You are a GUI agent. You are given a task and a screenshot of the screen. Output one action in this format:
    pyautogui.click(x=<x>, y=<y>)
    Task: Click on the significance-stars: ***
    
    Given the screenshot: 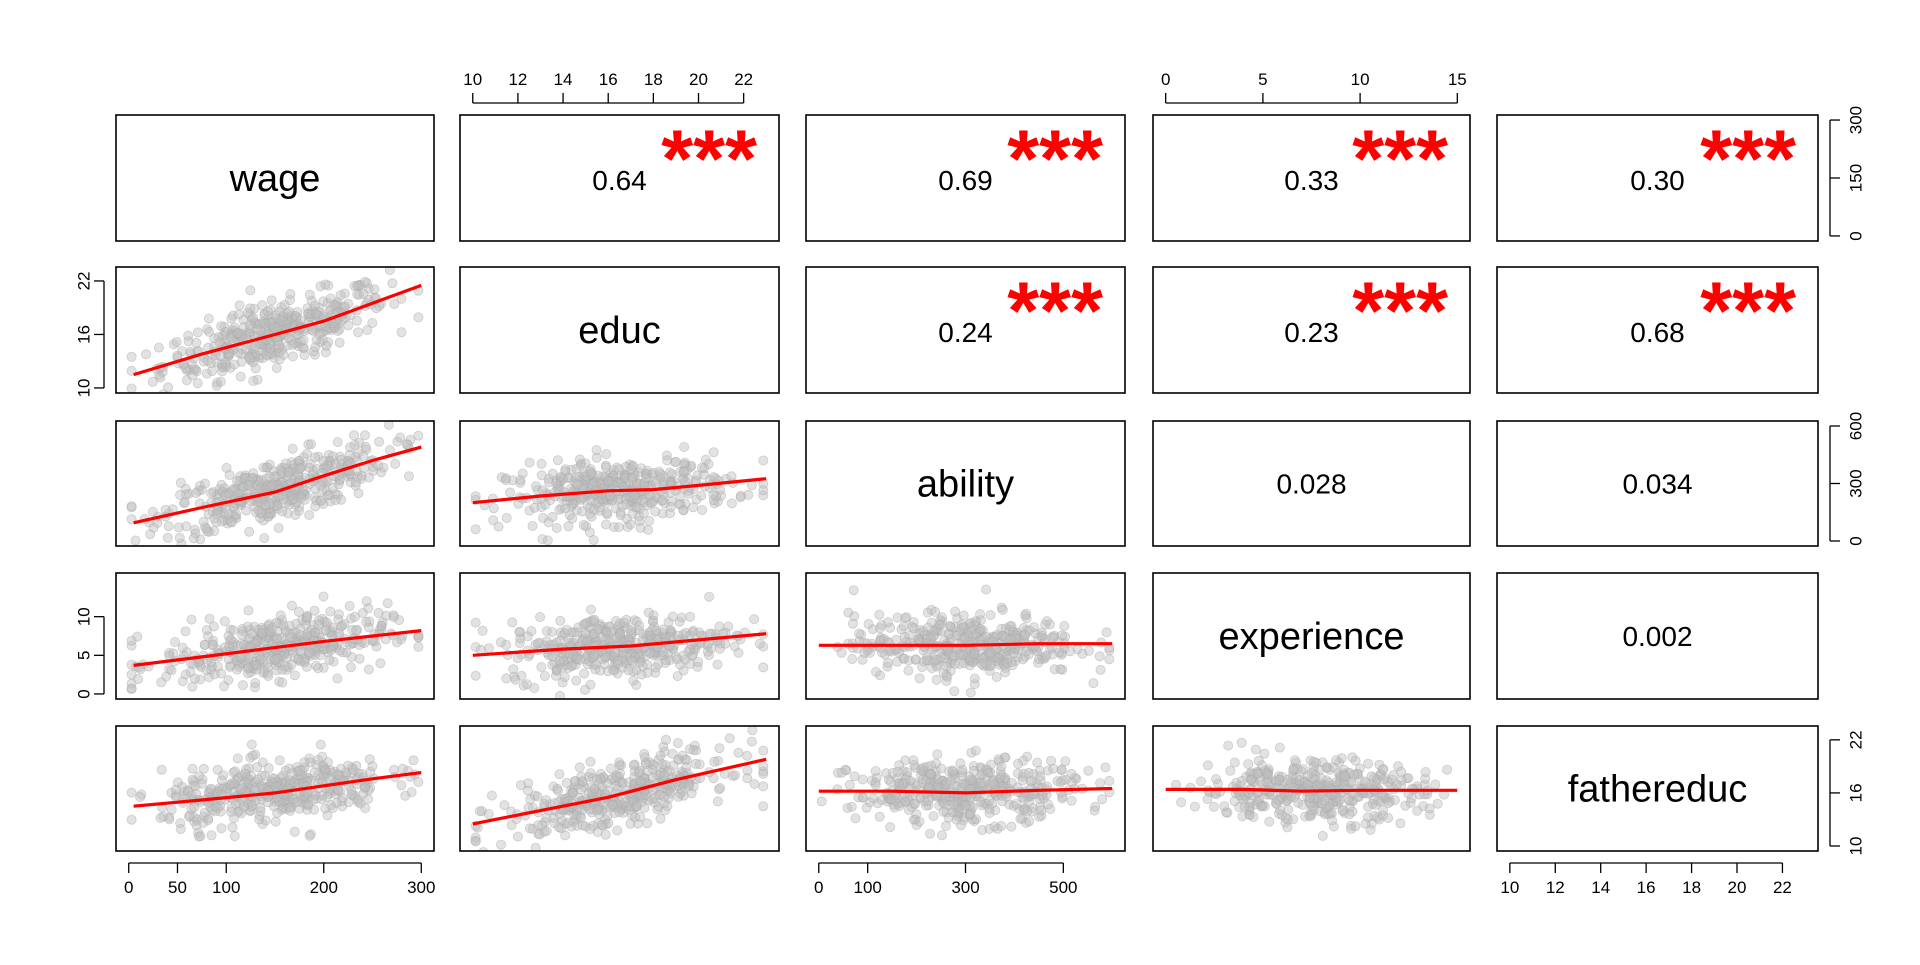 What is the action you would take?
    pyautogui.click(x=1055, y=159)
    